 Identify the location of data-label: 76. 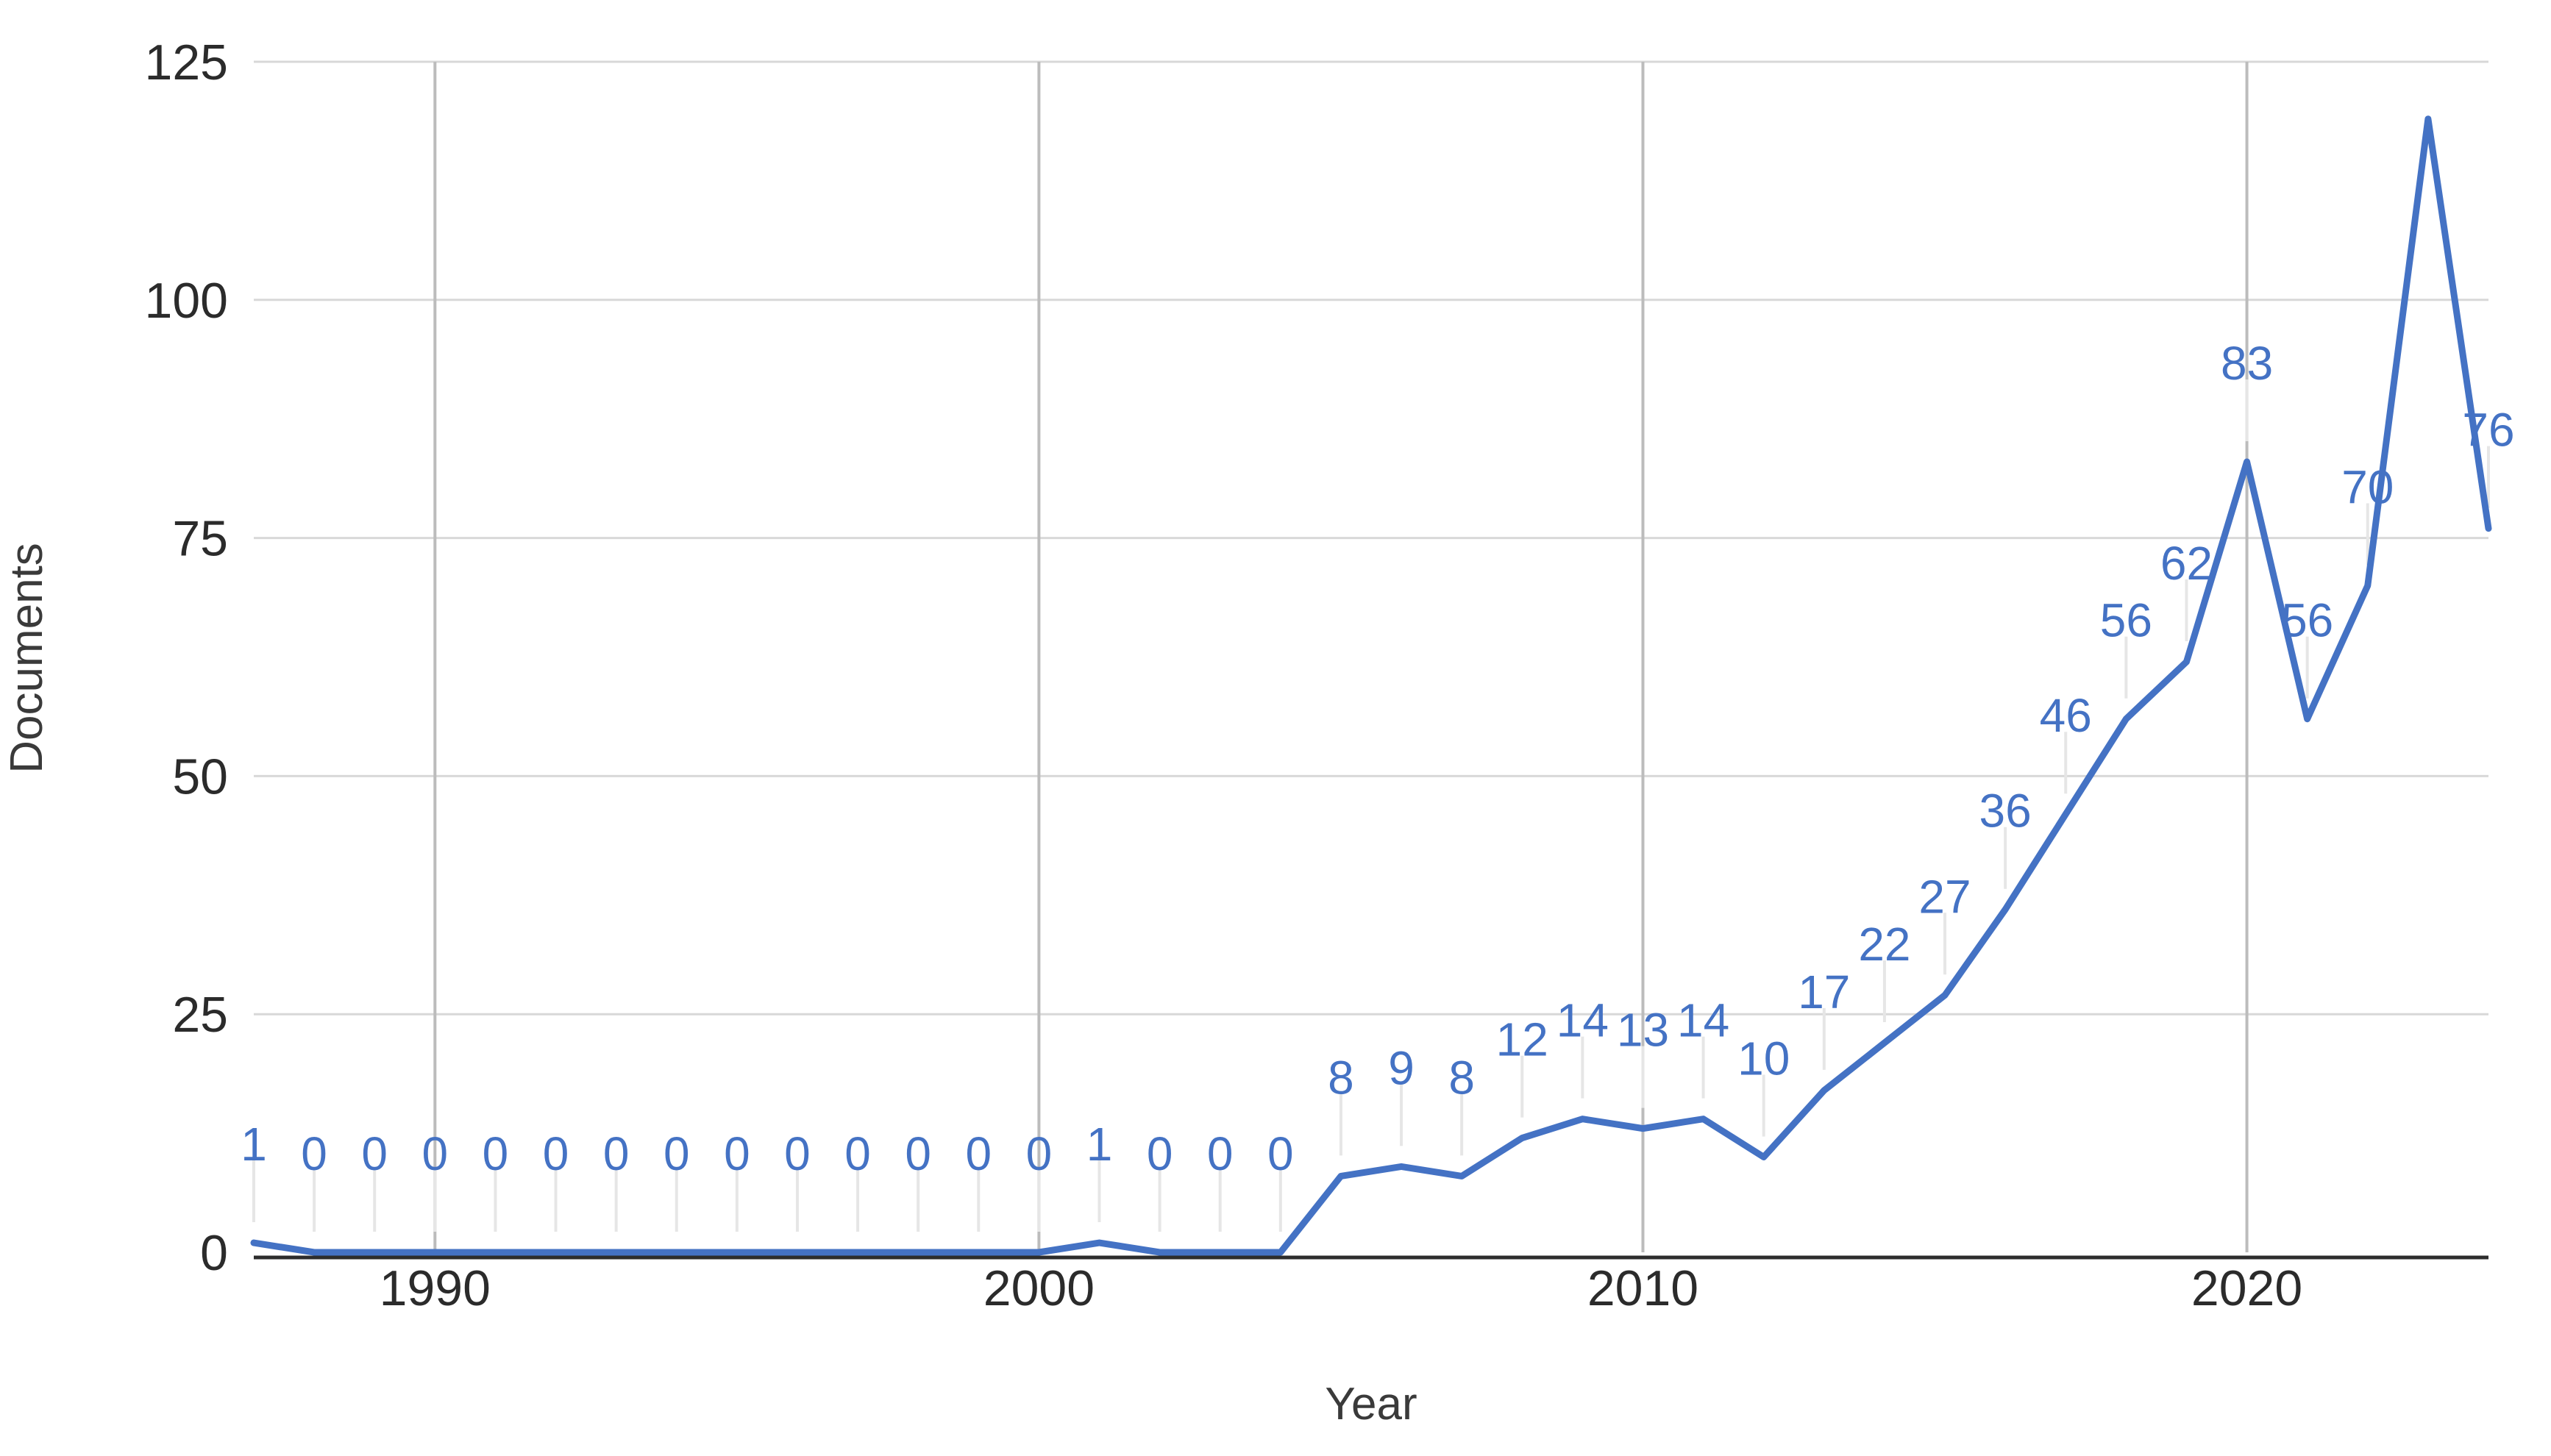
(2488, 431).